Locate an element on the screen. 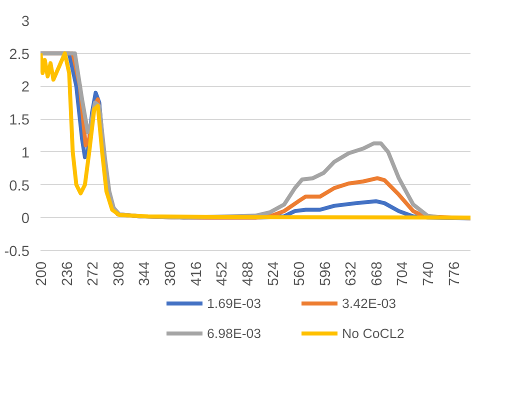 The width and height of the screenshot is (510, 408). x-tick-label: 200 is located at coordinates (42, 273).